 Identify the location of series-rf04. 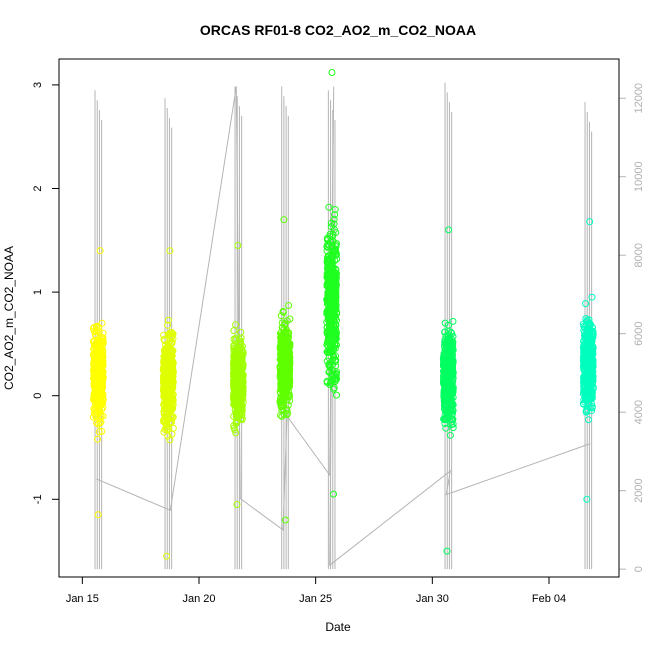
(285, 370).